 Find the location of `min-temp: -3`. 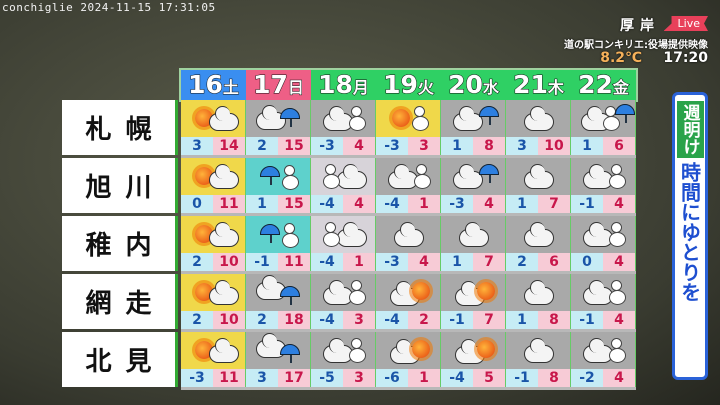

min-temp: -3 is located at coordinates (197, 378).